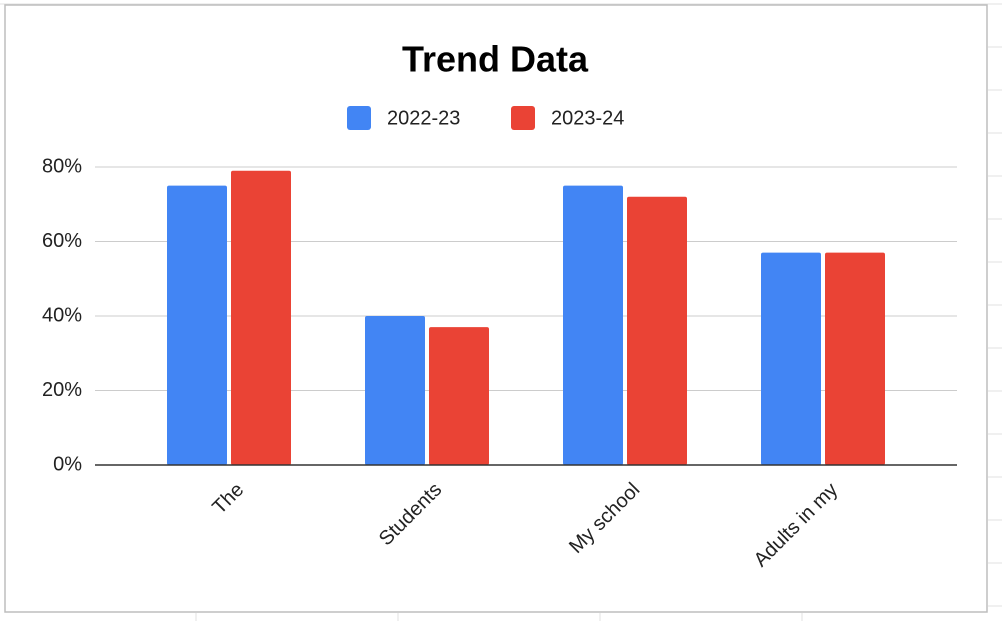  Describe the element at coordinates (62, 166) in the screenshot. I see `y-tick-label: 80%` at that location.